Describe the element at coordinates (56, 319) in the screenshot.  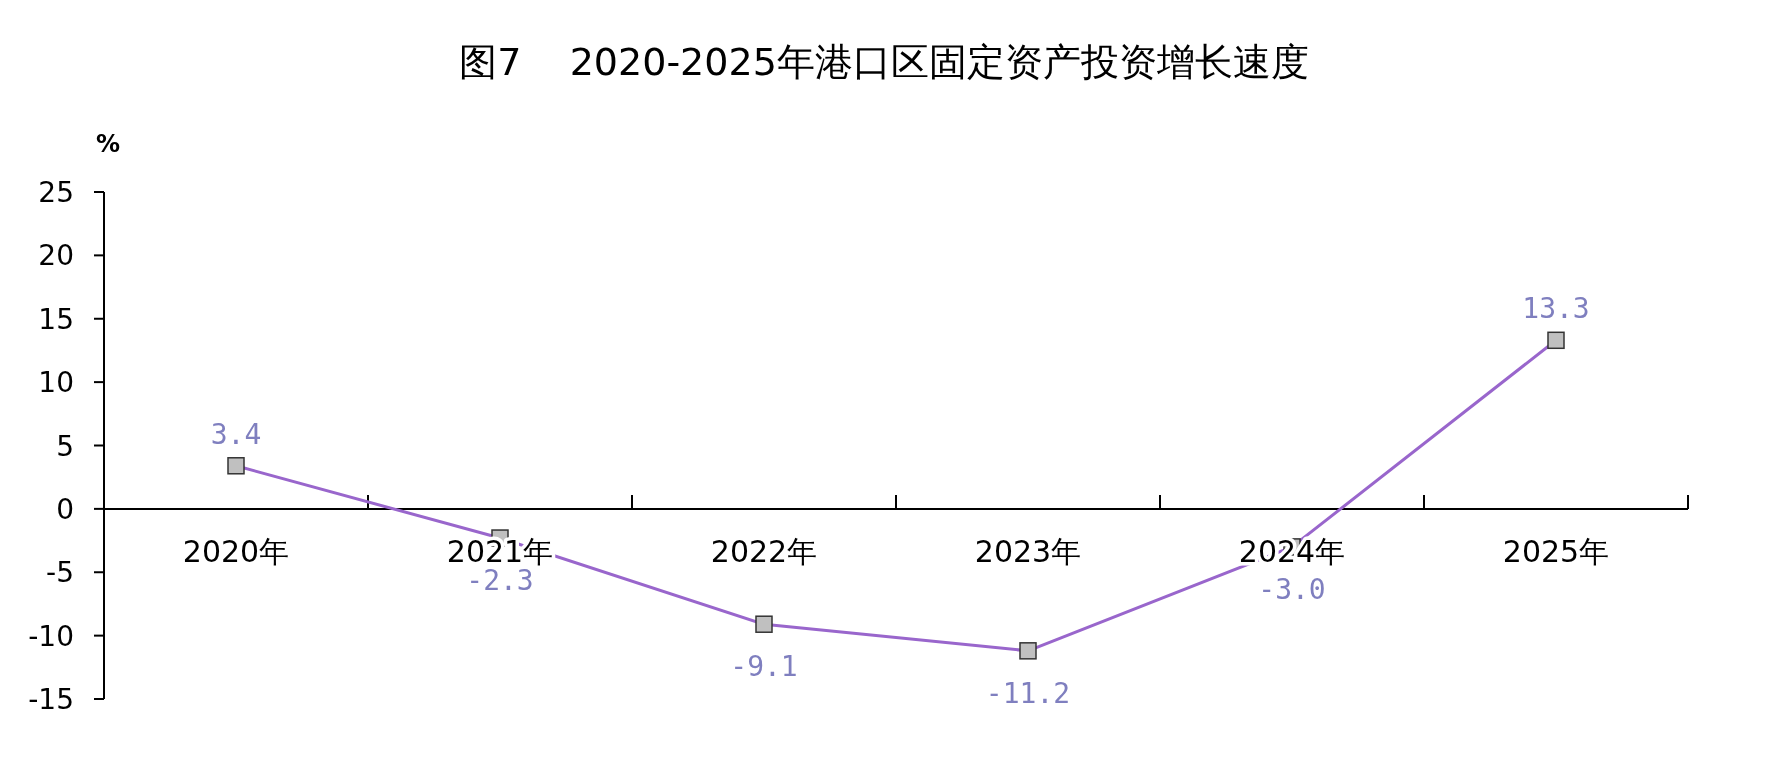
I see `y-tick-label: 15` at that location.